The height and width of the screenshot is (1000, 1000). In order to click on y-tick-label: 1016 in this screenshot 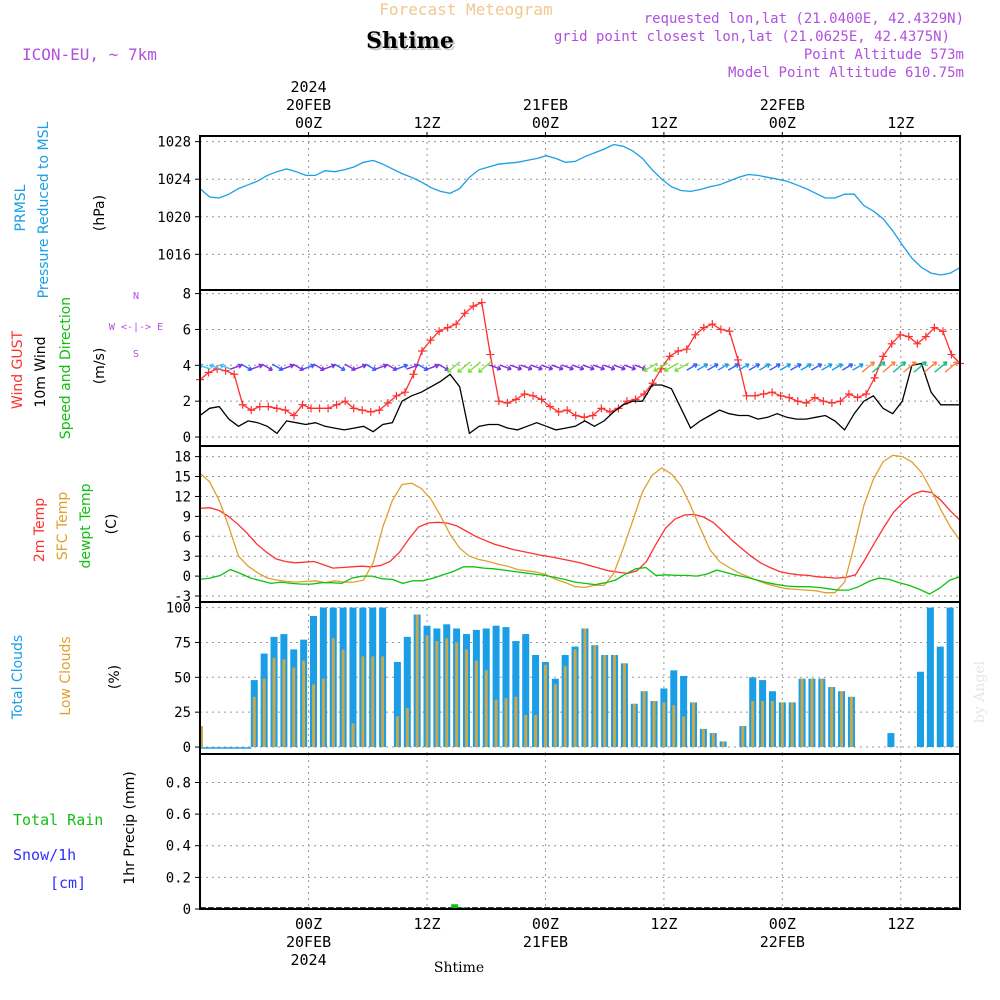, I will do `click(174, 255)`.